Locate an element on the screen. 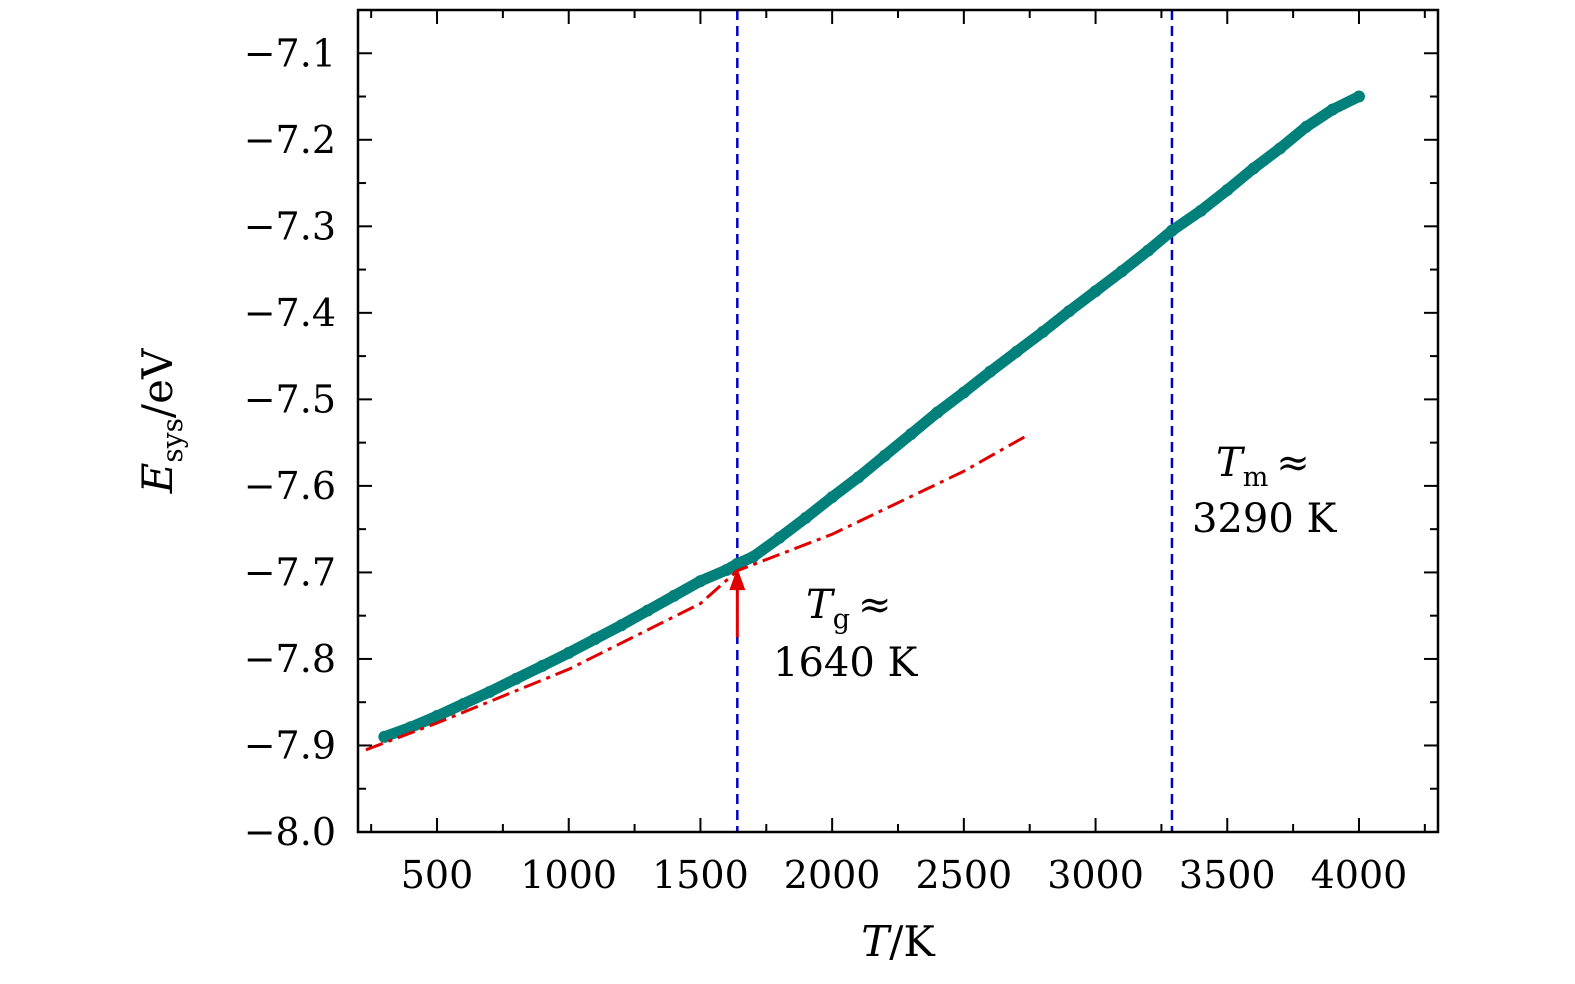  y-tick-label: −7.3 is located at coordinates (290, 226).